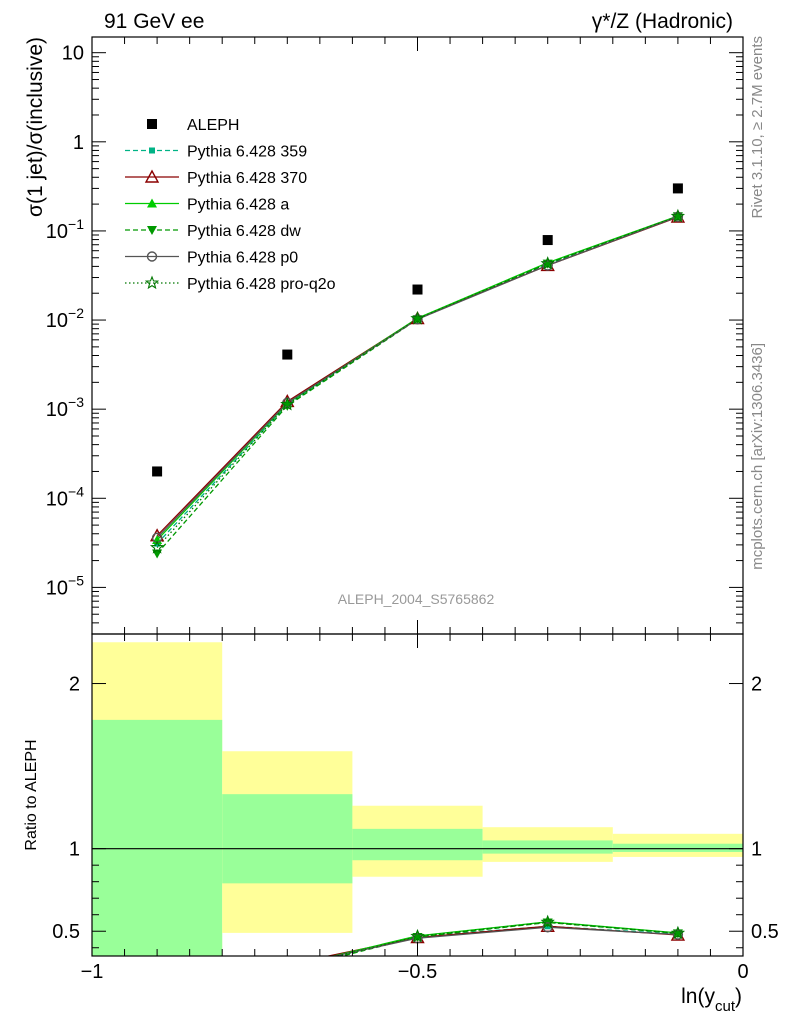 The height and width of the screenshot is (1024, 786). I want to click on legend-label-pythia-6-428-pro-q2o: Pythia 6.428 pro-q2o, so click(261, 284).